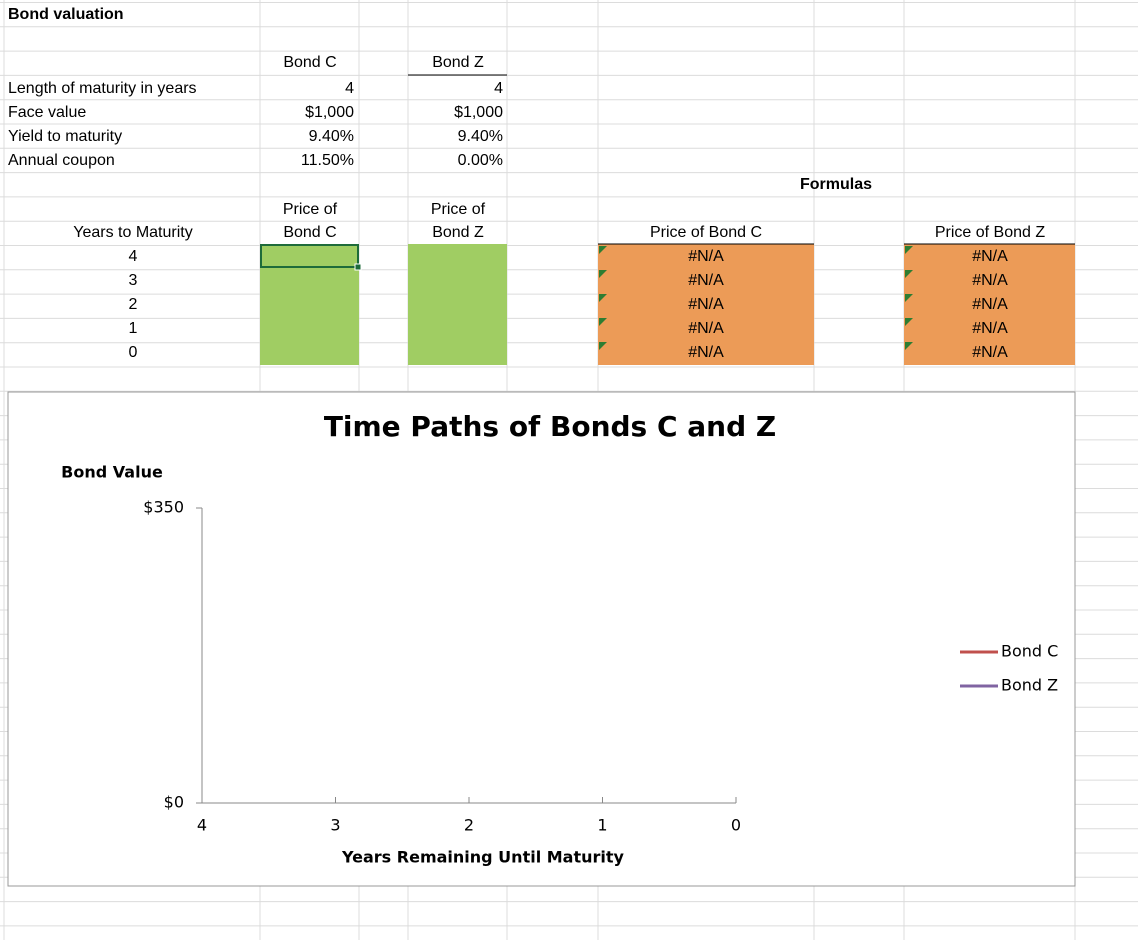 This screenshot has width=1138, height=940. I want to click on y-tick-label: $350, so click(163, 507).